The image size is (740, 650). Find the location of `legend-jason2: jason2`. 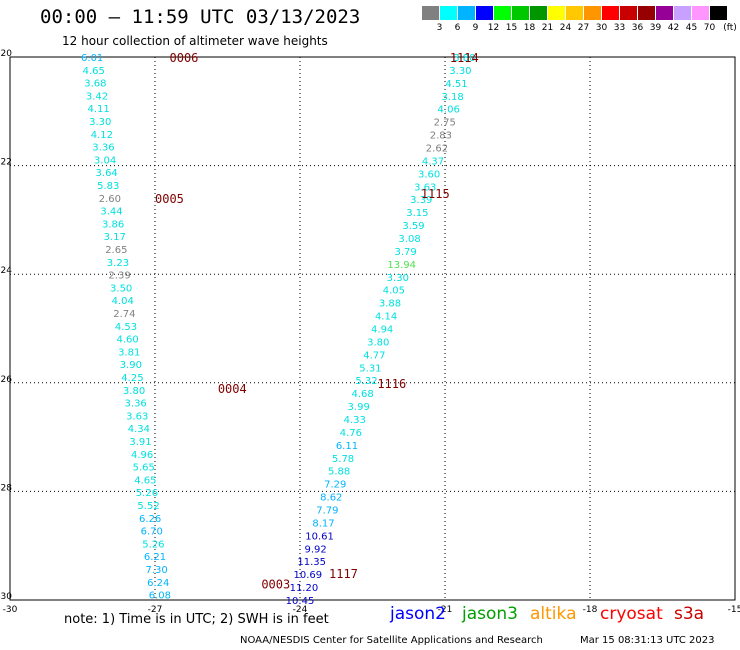

legend-jason2: jason2 is located at coordinates (418, 614).